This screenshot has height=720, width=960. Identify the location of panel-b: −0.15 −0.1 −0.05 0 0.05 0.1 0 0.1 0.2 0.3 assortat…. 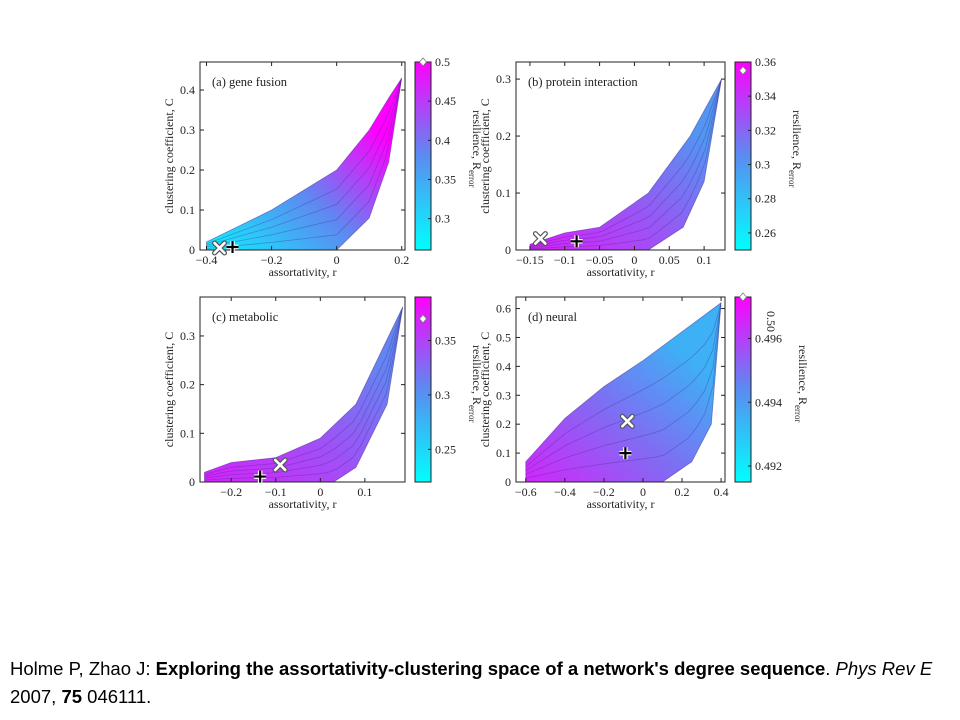
(641, 167).